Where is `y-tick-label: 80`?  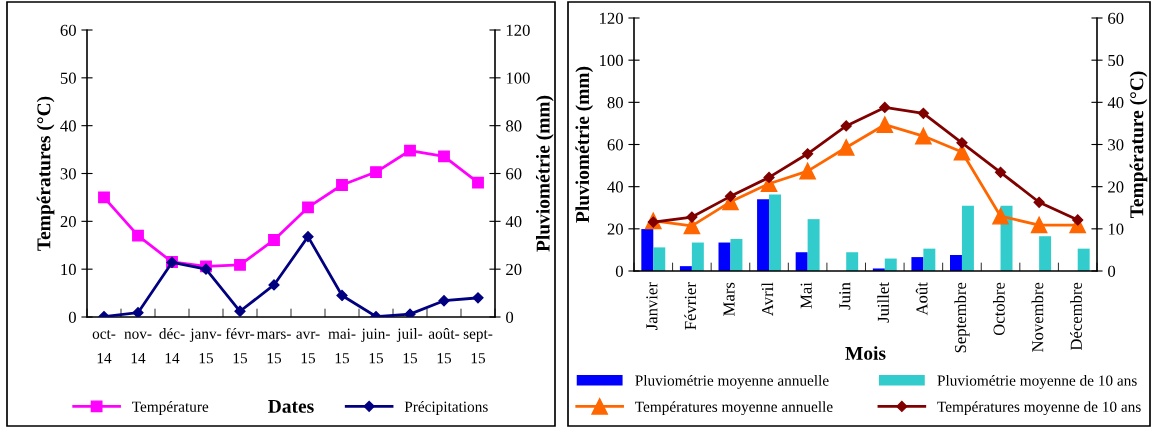 y-tick-label: 80 is located at coordinates (615, 103).